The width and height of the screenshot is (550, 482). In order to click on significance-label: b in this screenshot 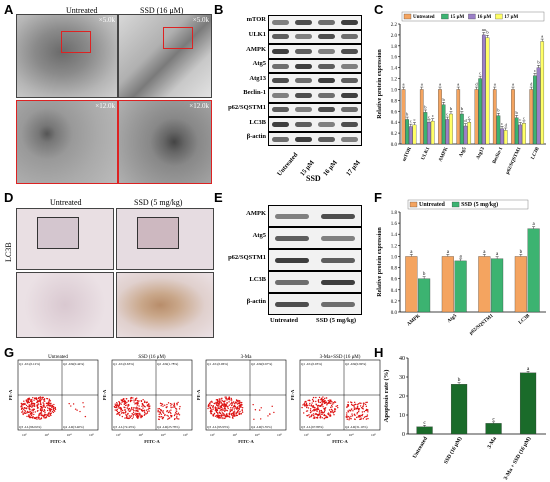, I will do `click(462, 108)`.